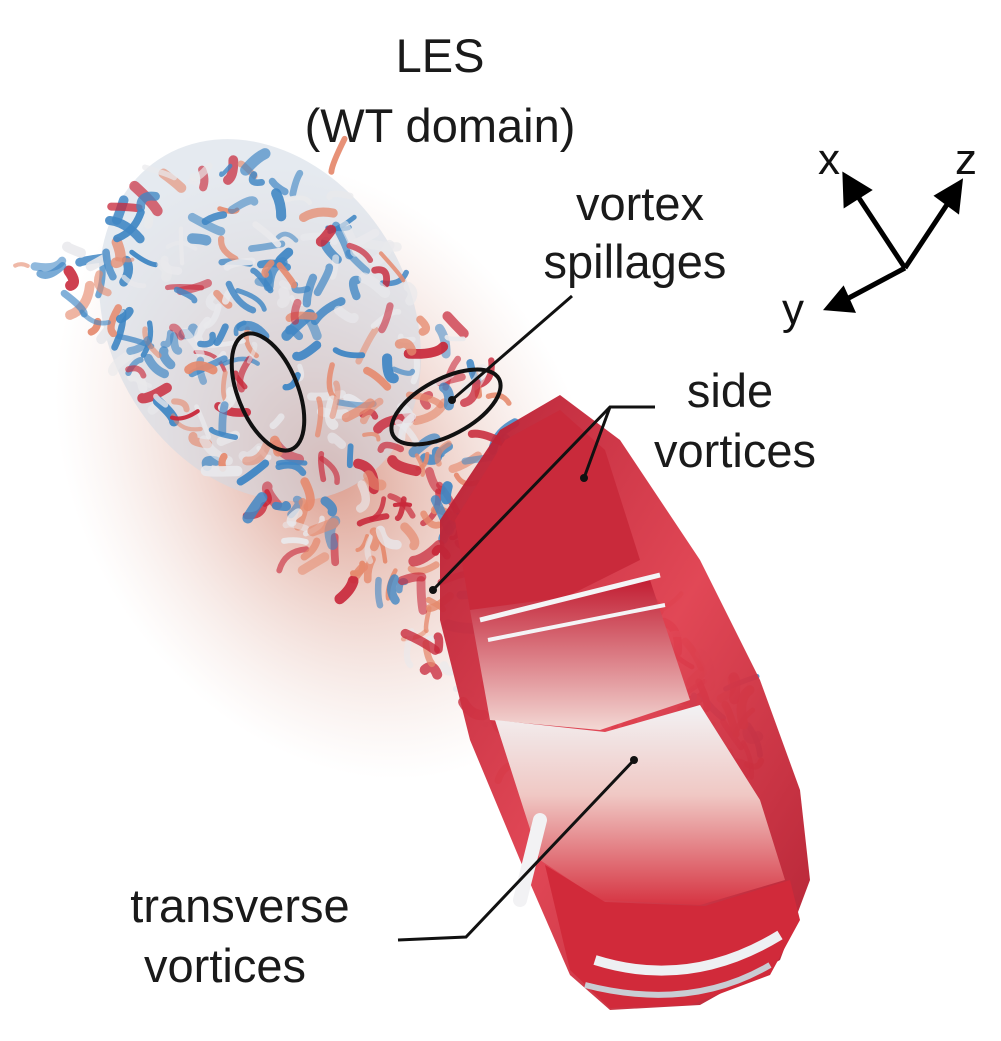 This screenshot has width=1001, height=1041. Describe the element at coordinates (793, 309) in the screenshot. I see `axis-label-y: y` at that location.